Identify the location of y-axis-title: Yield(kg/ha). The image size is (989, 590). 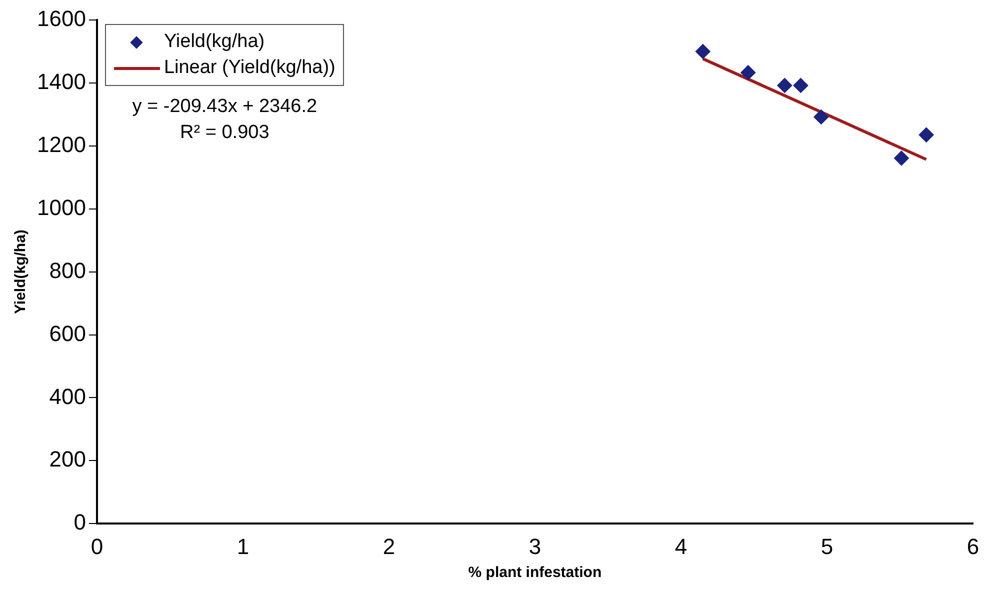
(21, 272).